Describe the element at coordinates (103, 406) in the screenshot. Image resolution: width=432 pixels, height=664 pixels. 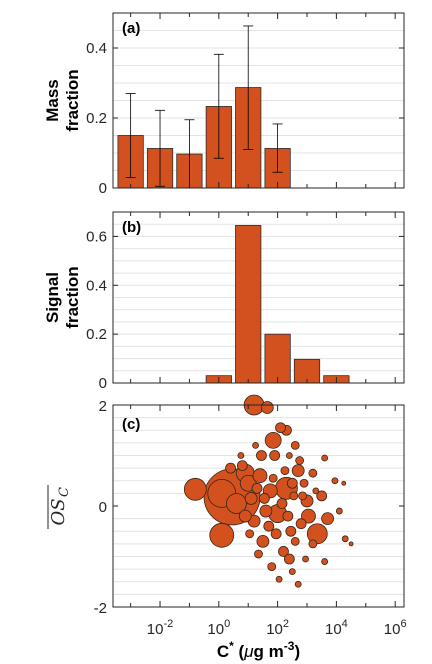
I see `y-tick-label: 2` at that location.